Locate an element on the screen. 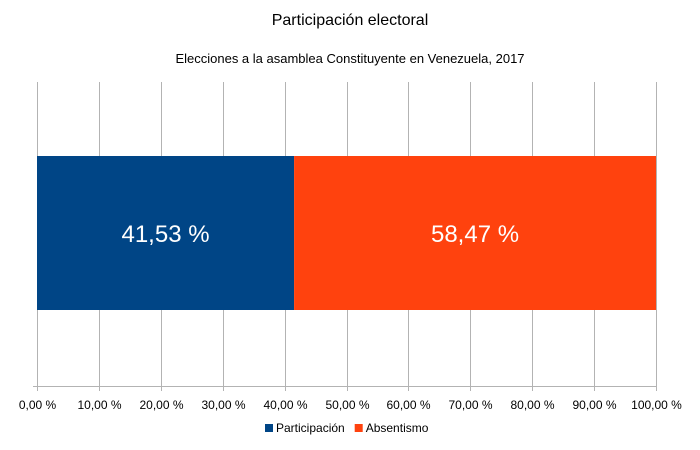 The image size is (700, 450). x-tick-label: 100,00 % is located at coordinates (656, 405).